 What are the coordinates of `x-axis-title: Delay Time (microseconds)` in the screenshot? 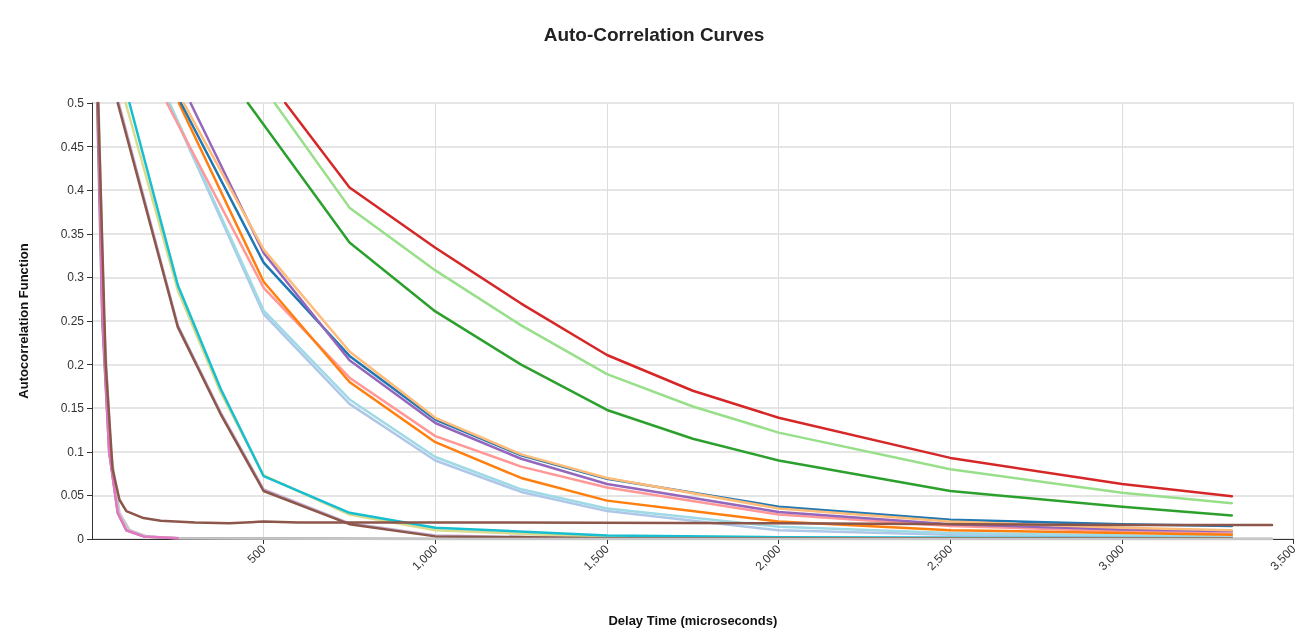 It's located at (693, 620).